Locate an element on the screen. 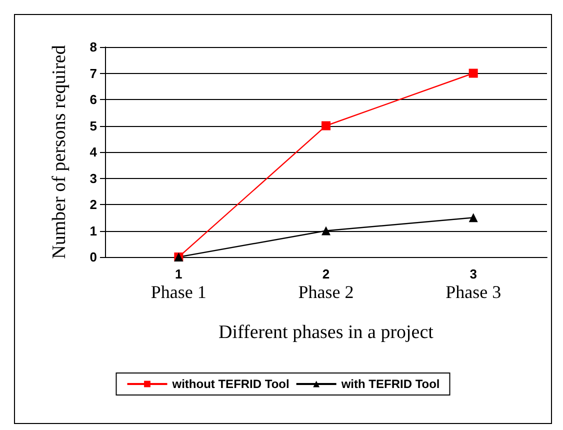  y-tick-label: 1 is located at coordinates (93, 230).